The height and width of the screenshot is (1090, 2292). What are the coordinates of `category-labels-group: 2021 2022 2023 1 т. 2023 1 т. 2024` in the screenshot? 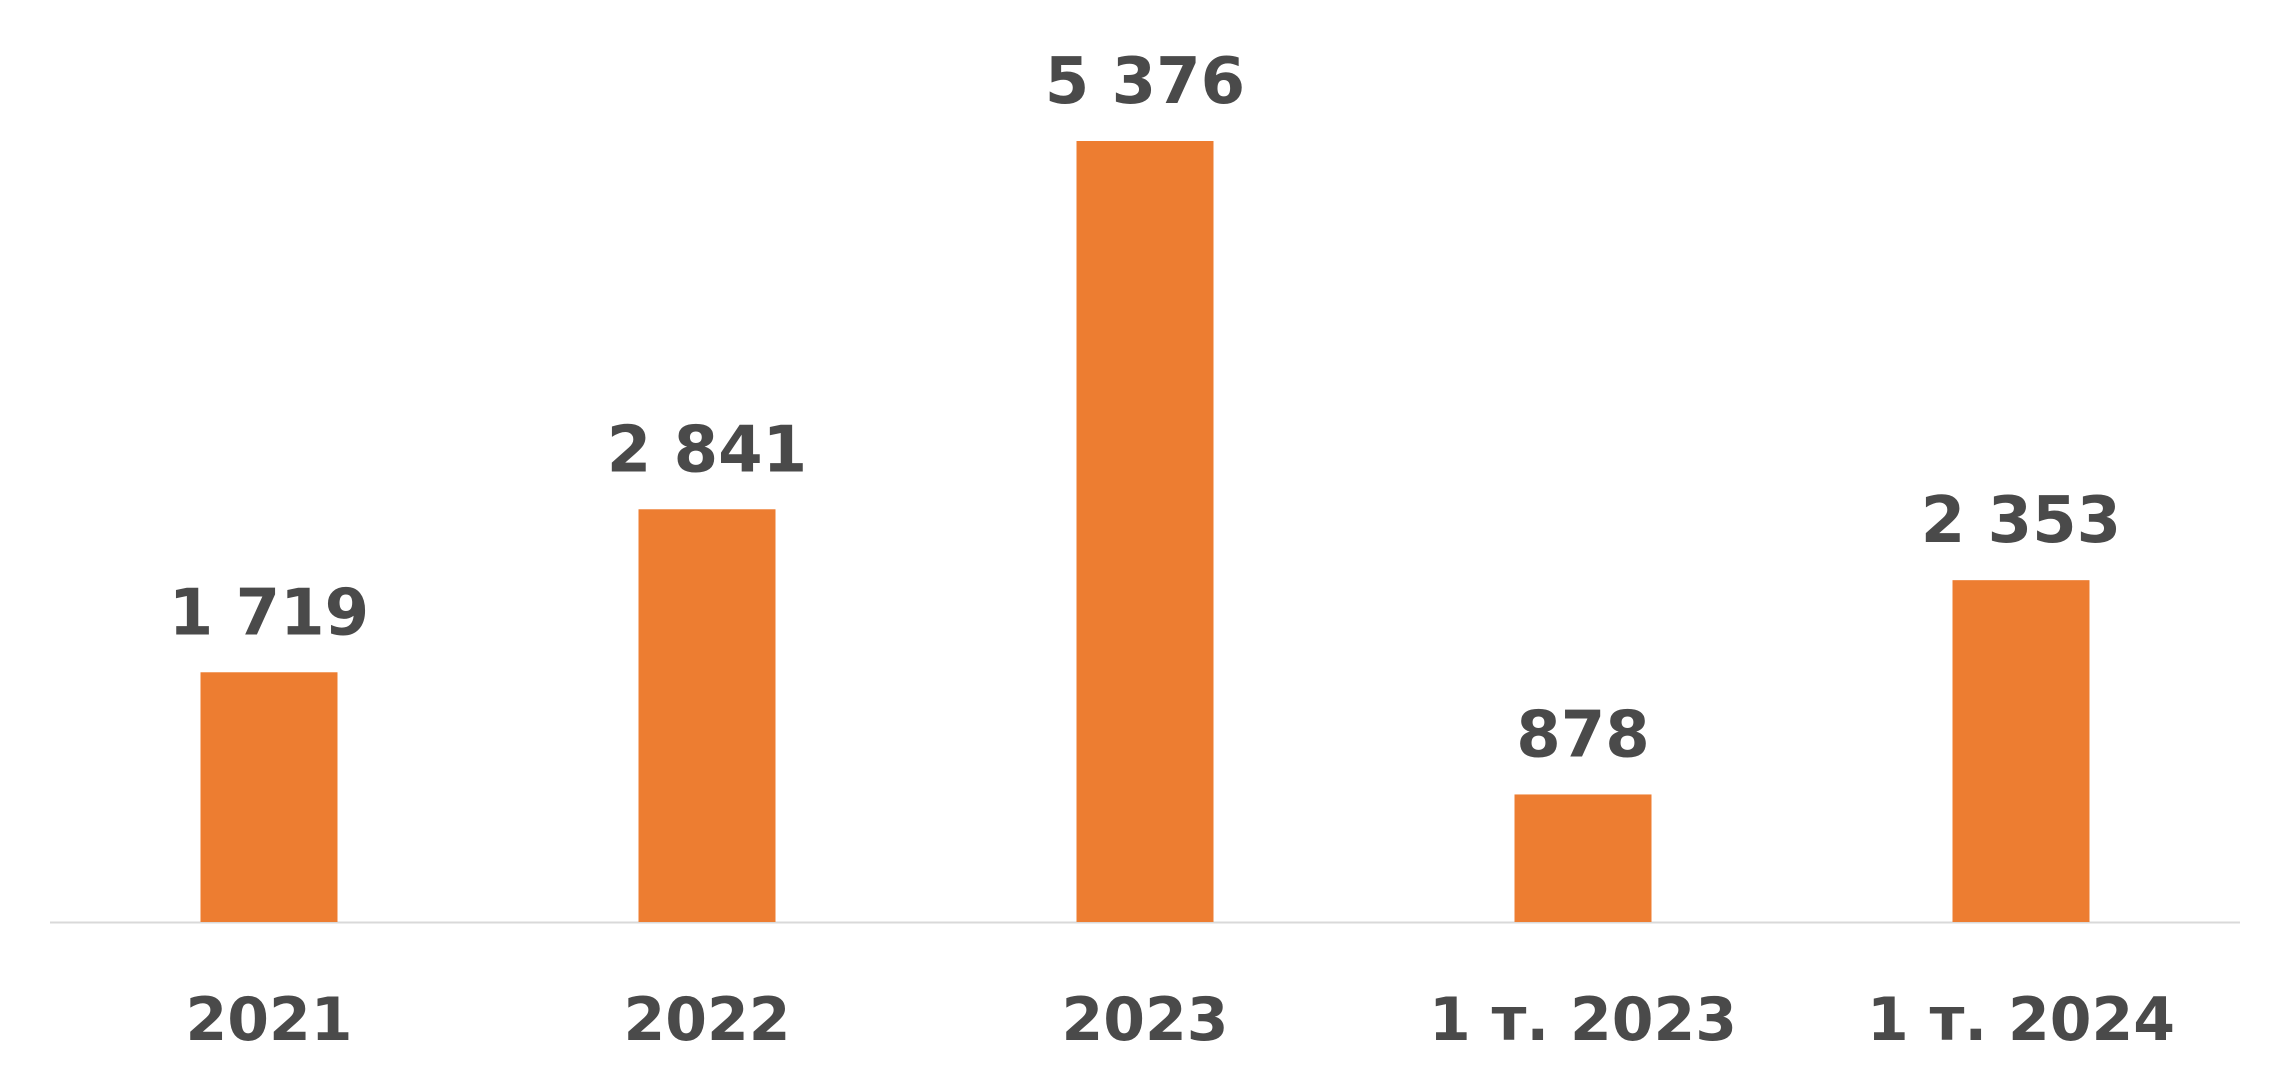 It's located at (1181, 1020).